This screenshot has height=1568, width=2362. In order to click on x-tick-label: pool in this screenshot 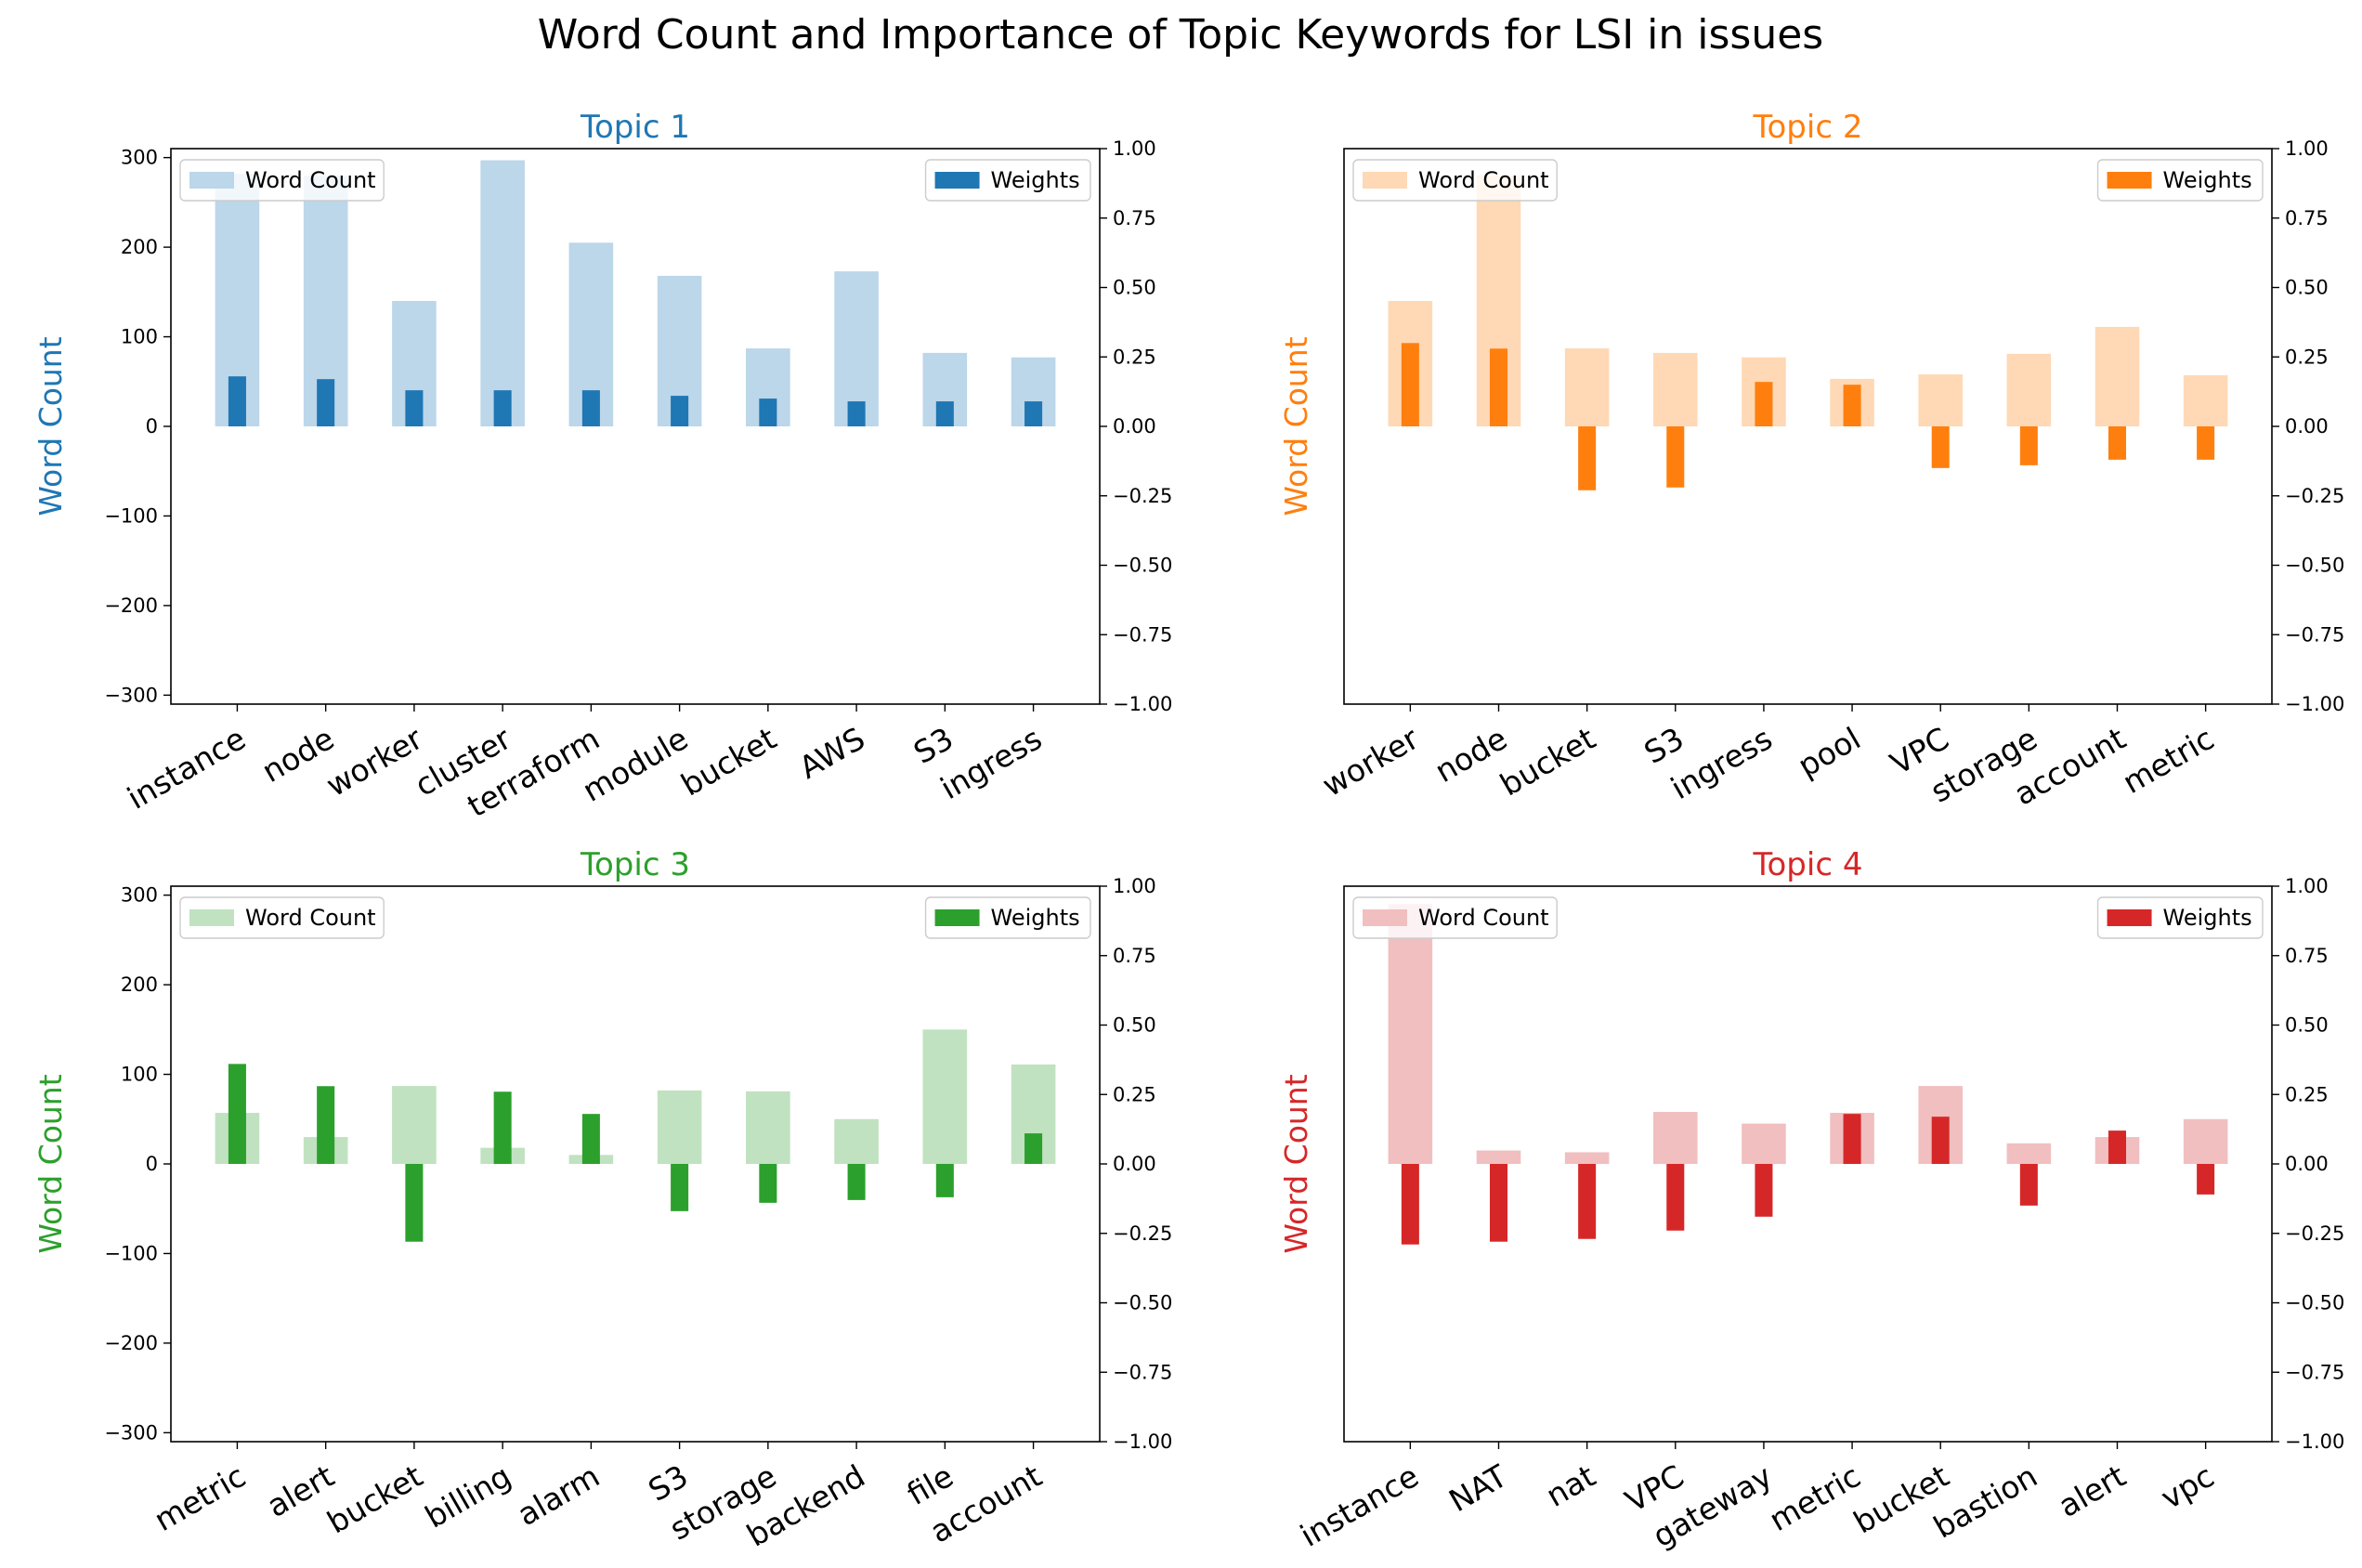, I will do `click(1830, 752)`.